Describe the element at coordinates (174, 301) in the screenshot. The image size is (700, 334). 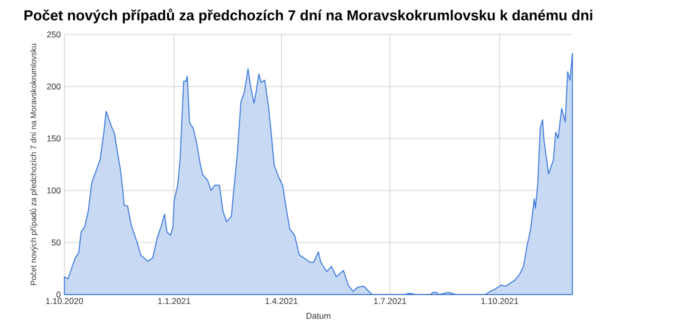
I see `x-tick-label: 1.1.2021` at that location.